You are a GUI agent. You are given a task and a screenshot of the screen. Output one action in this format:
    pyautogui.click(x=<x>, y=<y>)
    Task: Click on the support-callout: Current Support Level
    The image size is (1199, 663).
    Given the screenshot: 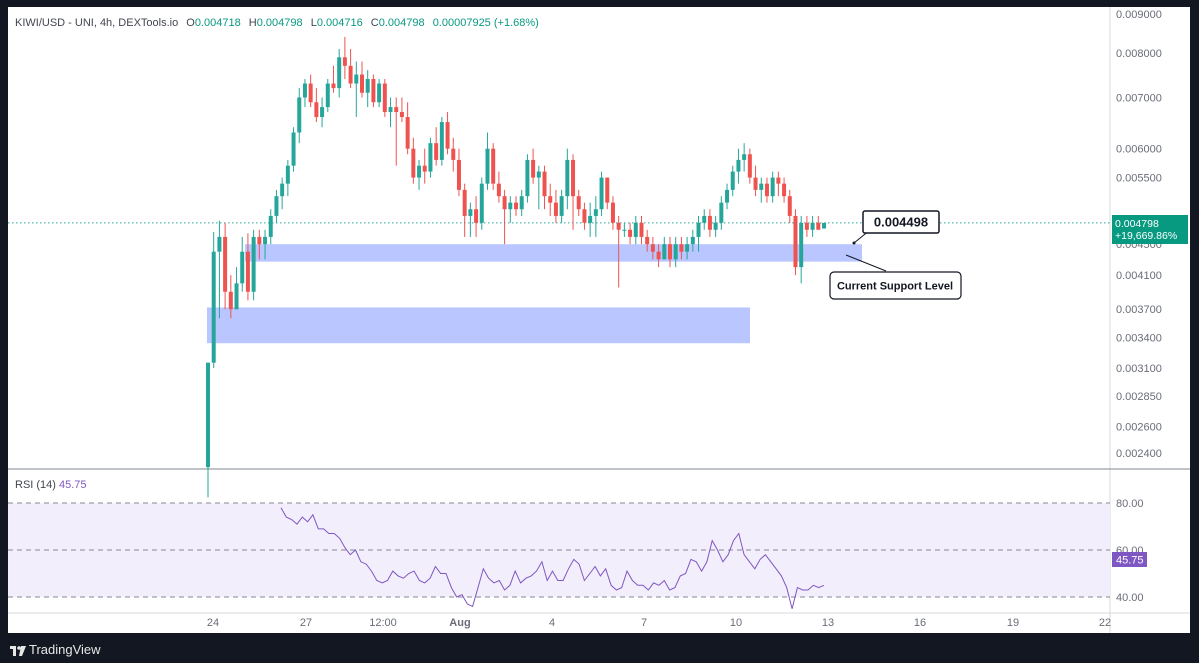 What is the action you would take?
    pyautogui.click(x=895, y=277)
    